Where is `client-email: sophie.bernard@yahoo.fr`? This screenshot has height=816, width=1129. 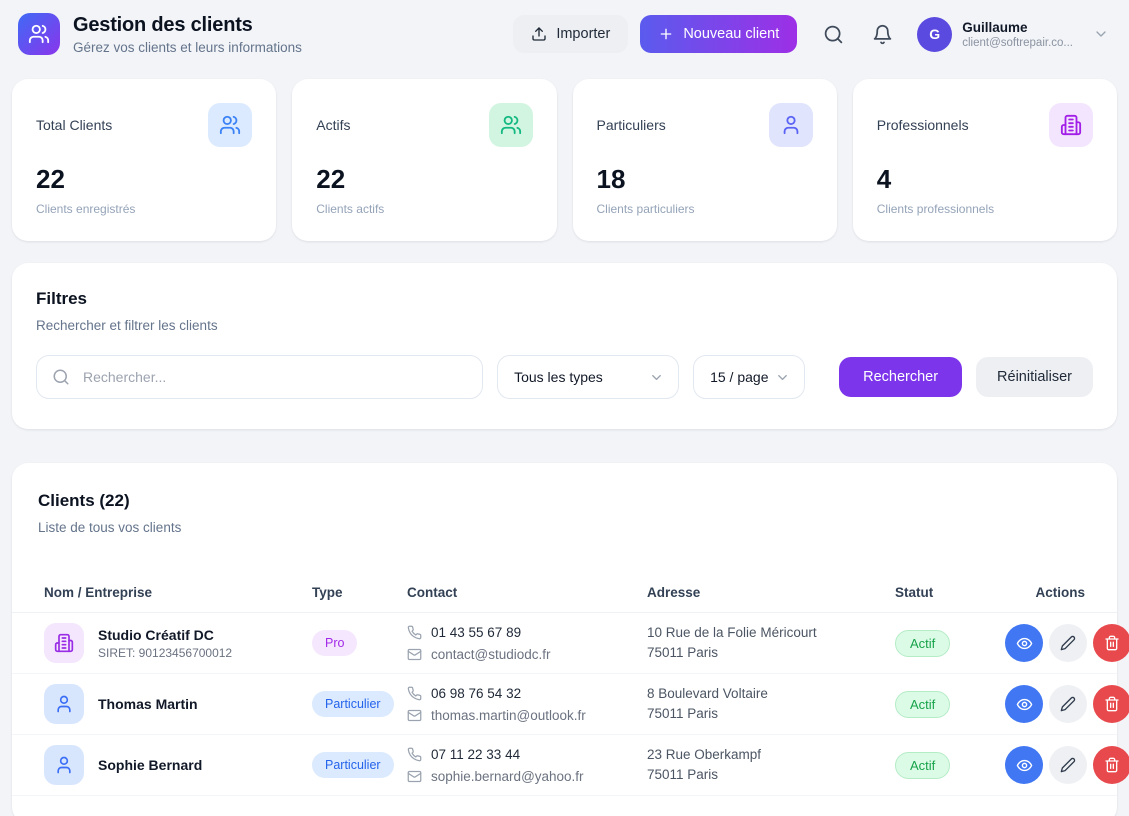 client-email: sophie.bernard@yahoo.fr is located at coordinates (507, 776).